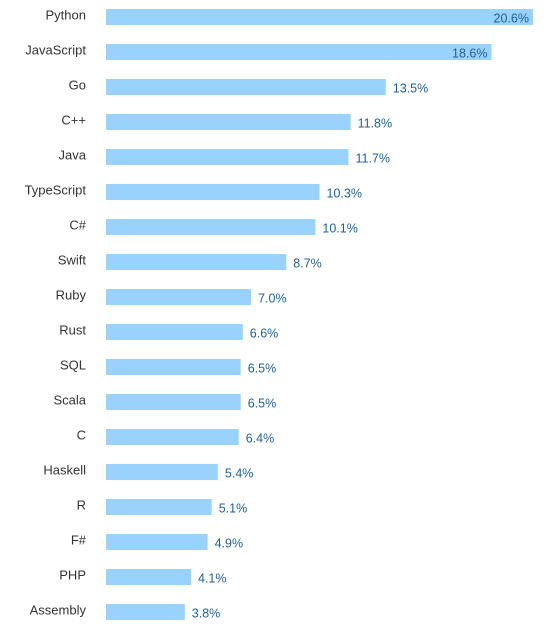 The width and height of the screenshot is (551, 634). I want to click on value-label-fsharp: 4.9%, so click(229, 543).